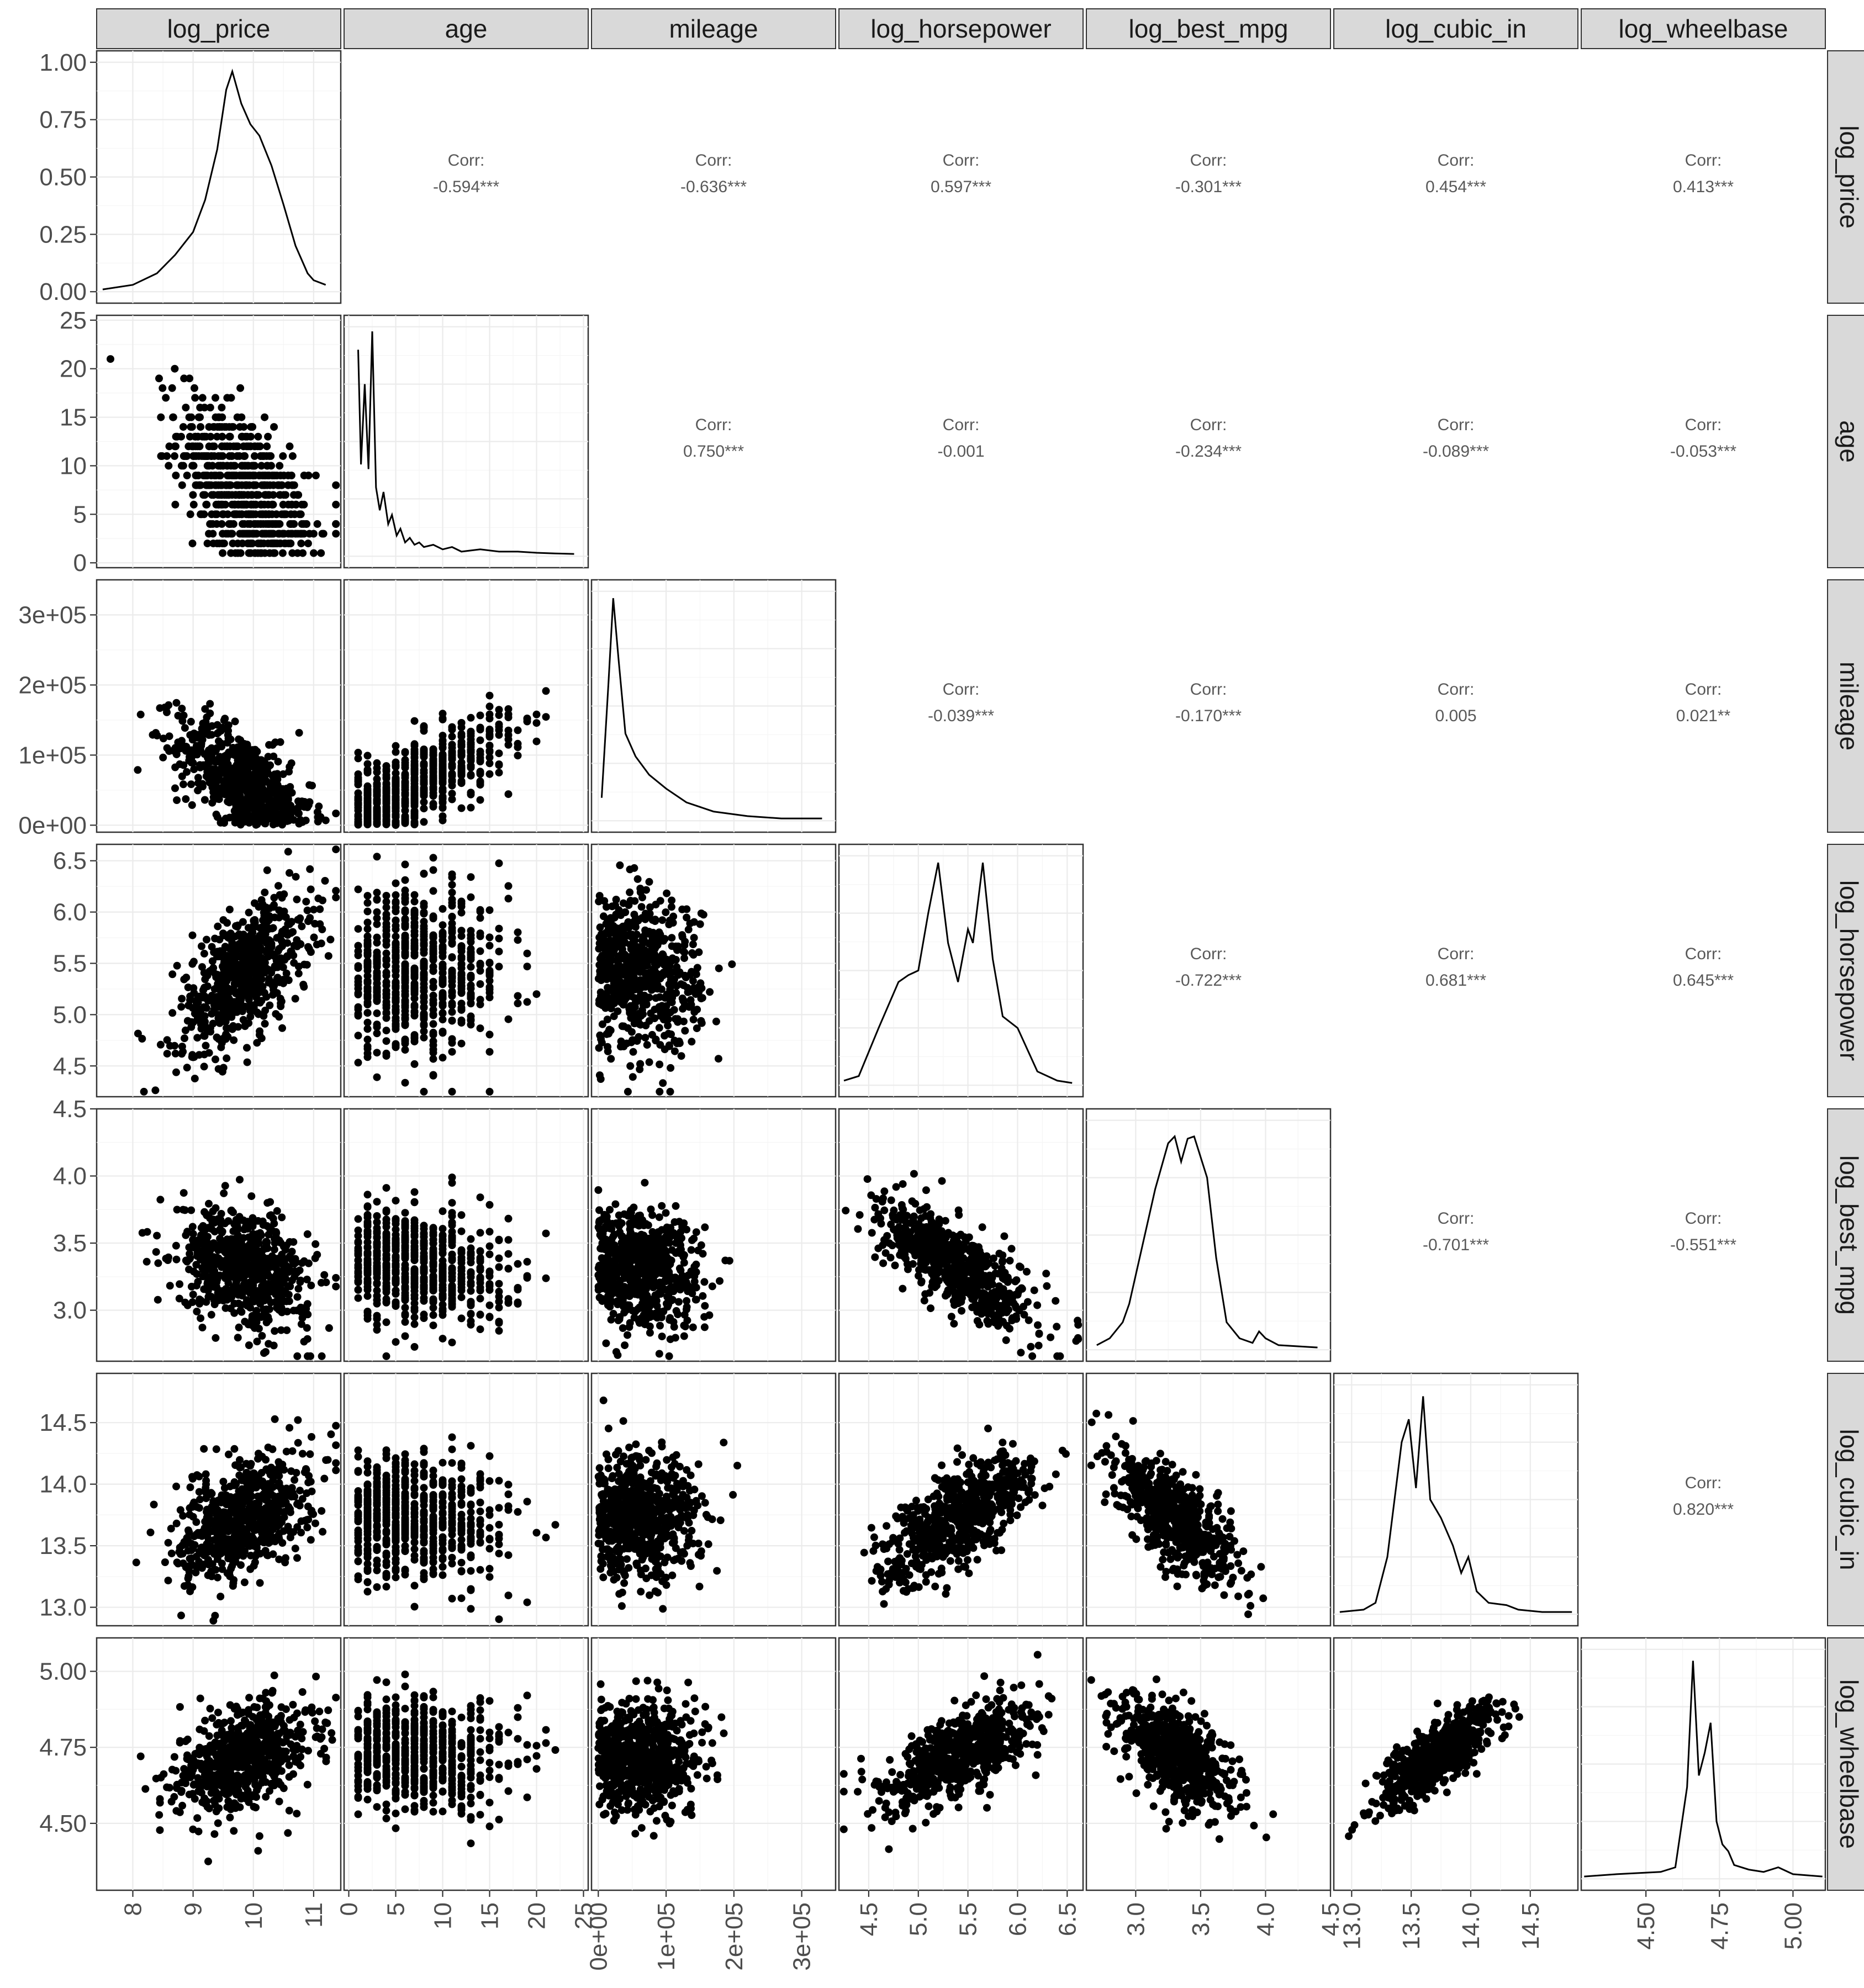  Describe the element at coordinates (70, 1109) in the screenshot. I see `y-tick-label: 4.5` at that location.